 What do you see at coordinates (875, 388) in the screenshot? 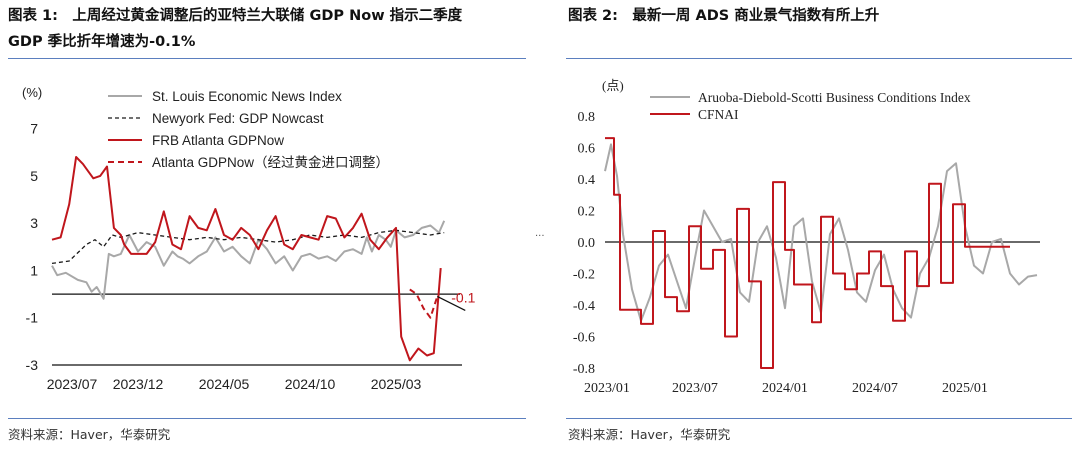
I see `right-xtick-label-3: 2024/07` at bounding box center [875, 388].